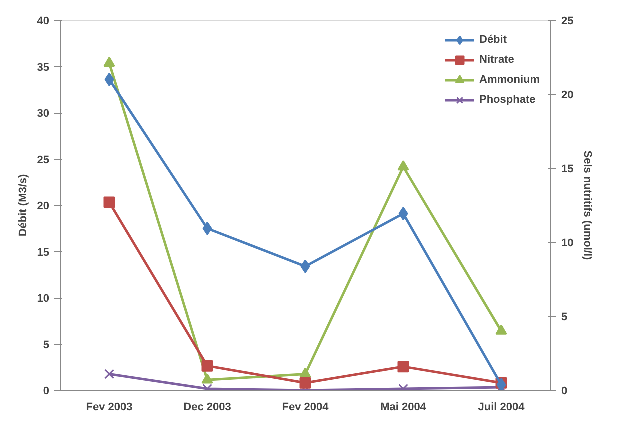 This screenshot has height=436, width=626. I want to click on y-tick-label: 5, so click(46, 345).